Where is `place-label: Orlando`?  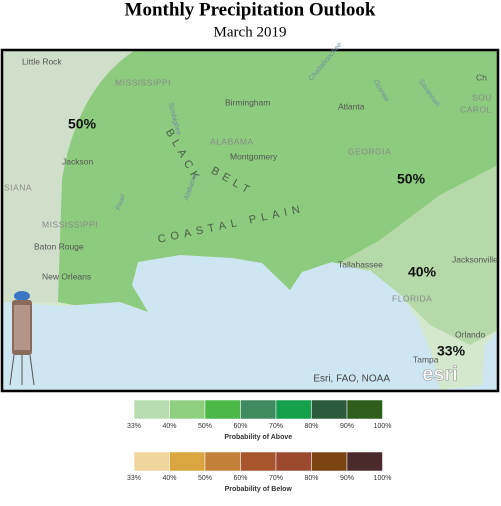 place-label: Orlando is located at coordinates (470, 334).